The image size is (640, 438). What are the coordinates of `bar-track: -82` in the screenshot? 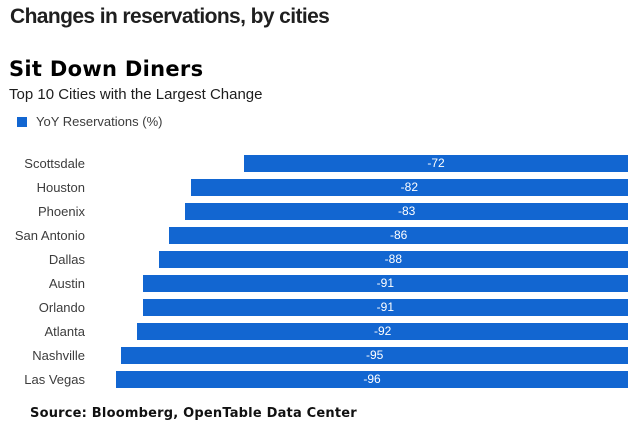 It's located at (372, 187).